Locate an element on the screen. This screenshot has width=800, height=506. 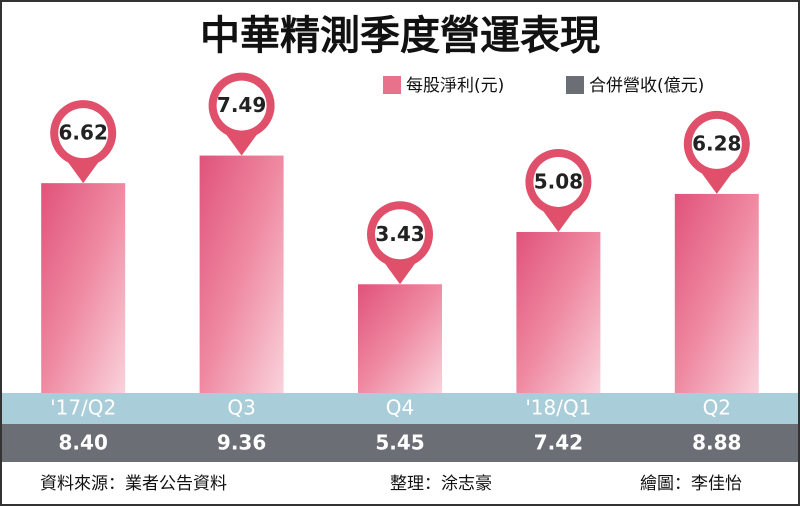
category-band is located at coordinates (400, 408).